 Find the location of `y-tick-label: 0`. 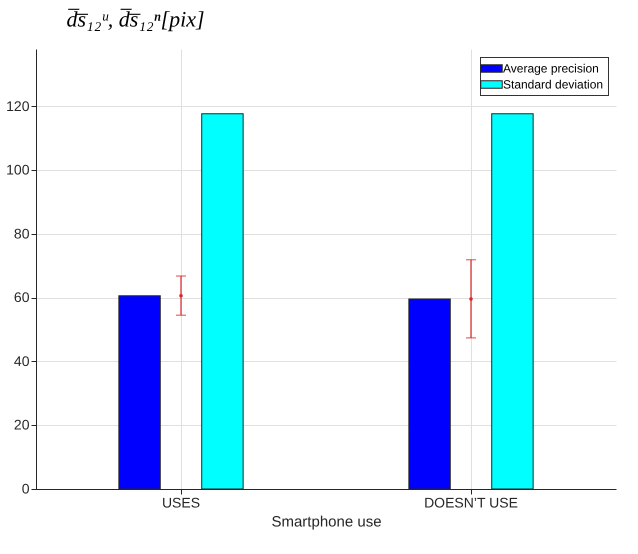

y-tick-label: 0 is located at coordinates (26, 488).